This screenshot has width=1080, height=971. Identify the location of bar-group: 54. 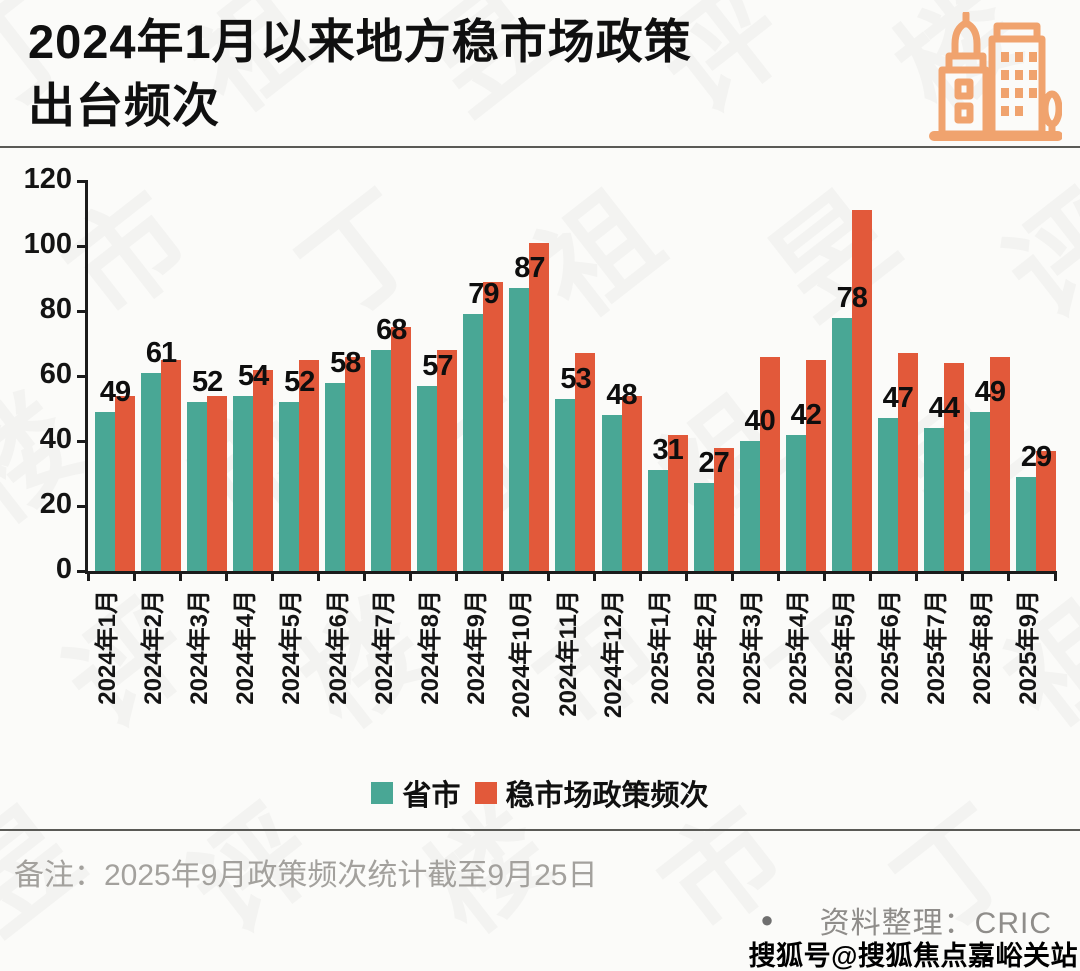
(250, 376).